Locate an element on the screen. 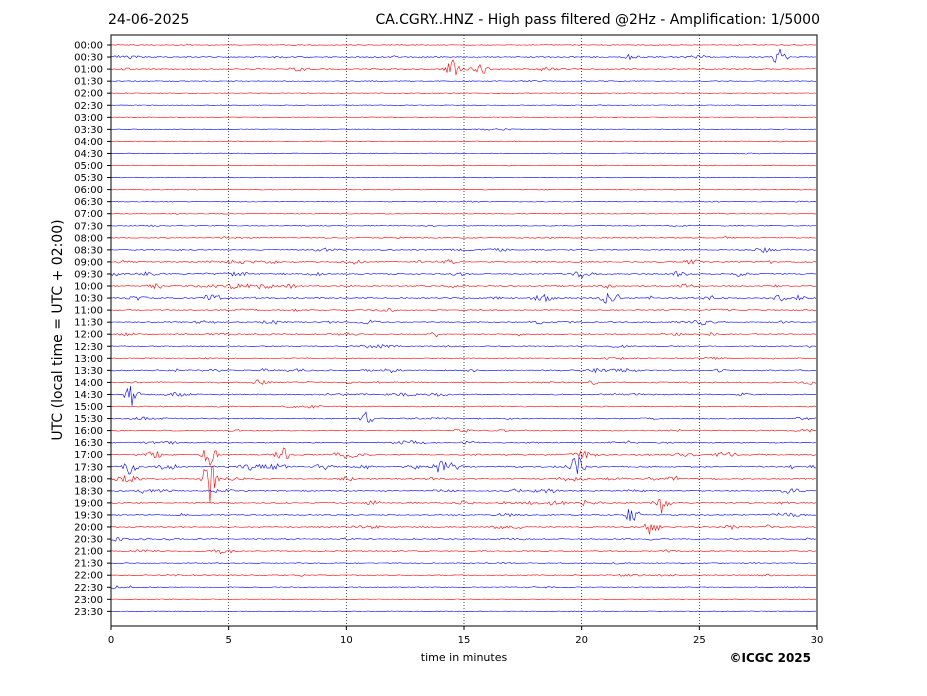  y-tick-label: 02:00 is located at coordinates (88, 94).